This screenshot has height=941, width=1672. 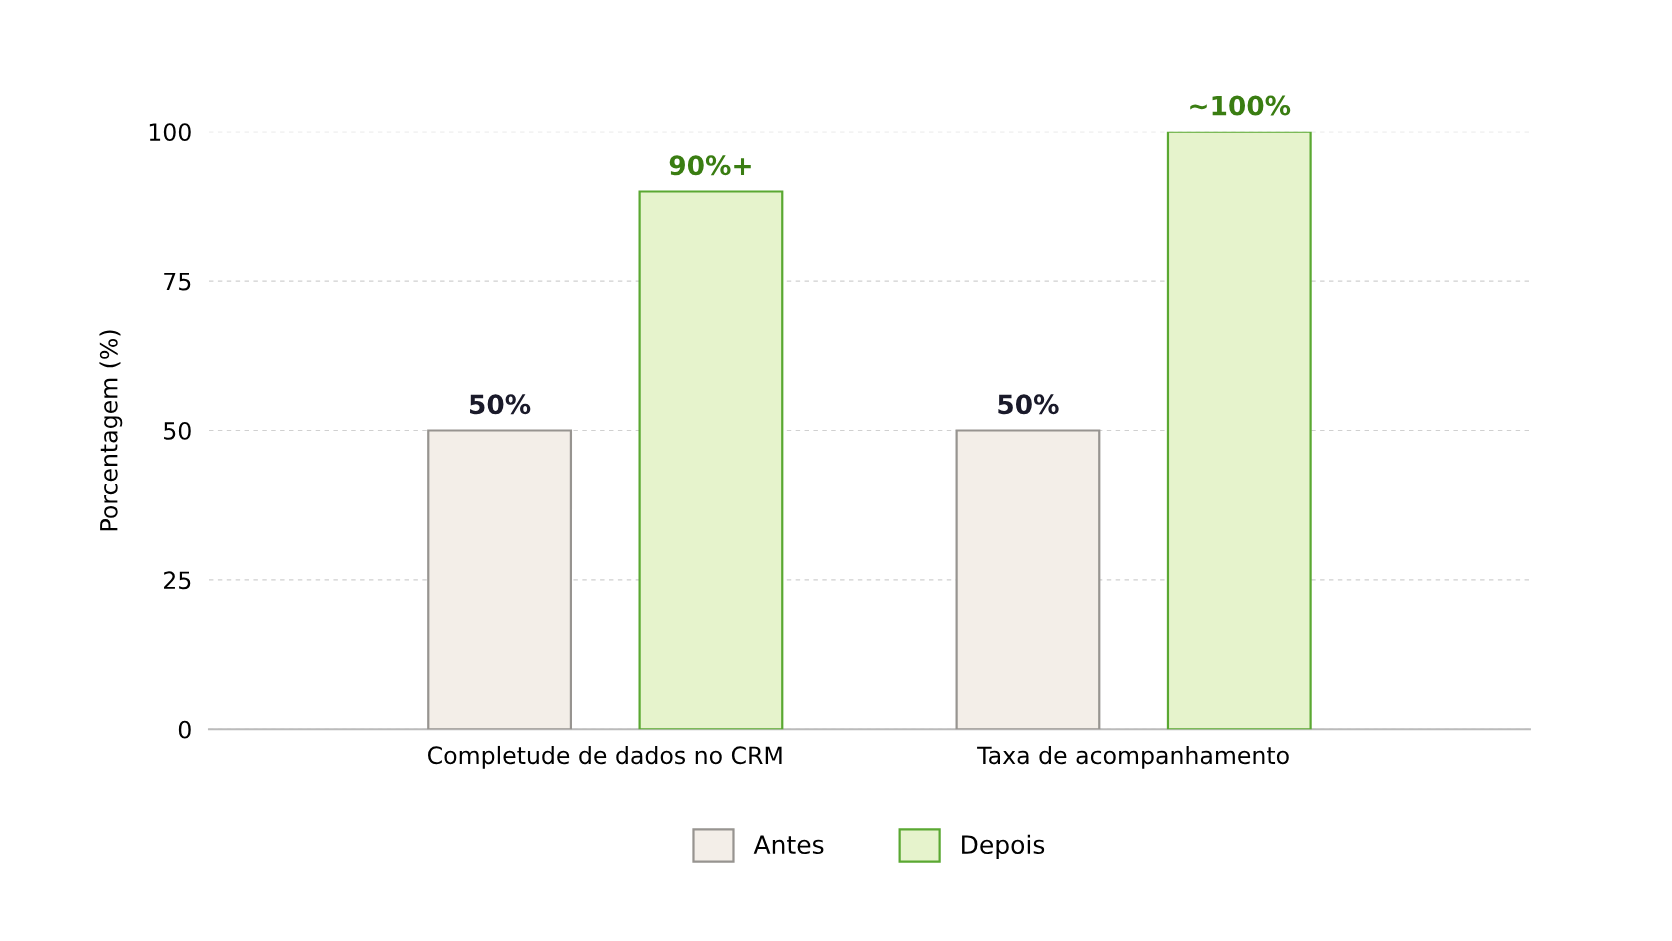 What do you see at coordinates (111, 430) in the screenshot?
I see `y-axis-title: Porcentagem (%)` at bounding box center [111, 430].